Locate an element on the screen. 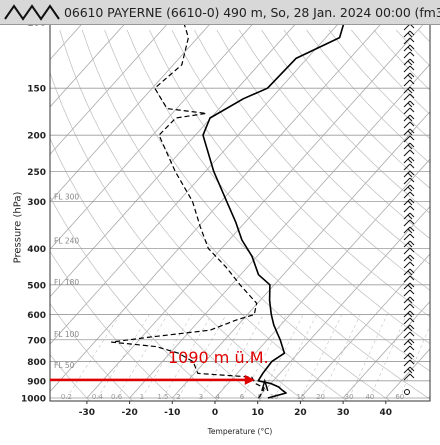 Image resolution: width=440 pixels, height=445 pixels. flight-level-label: FL 240 is located at coordinates (66, 240).